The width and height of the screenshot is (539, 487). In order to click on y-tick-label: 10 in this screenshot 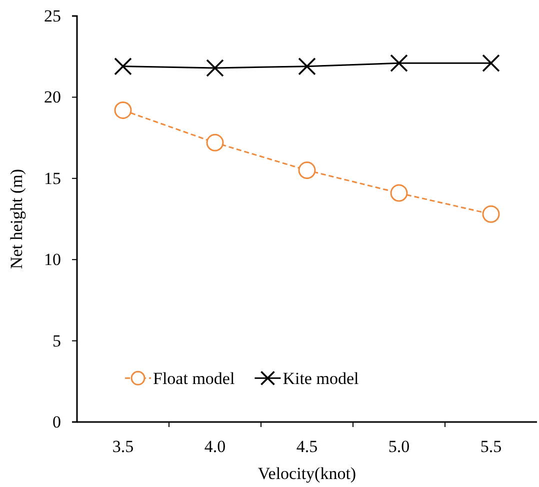, I will do `click(52, 260)`.